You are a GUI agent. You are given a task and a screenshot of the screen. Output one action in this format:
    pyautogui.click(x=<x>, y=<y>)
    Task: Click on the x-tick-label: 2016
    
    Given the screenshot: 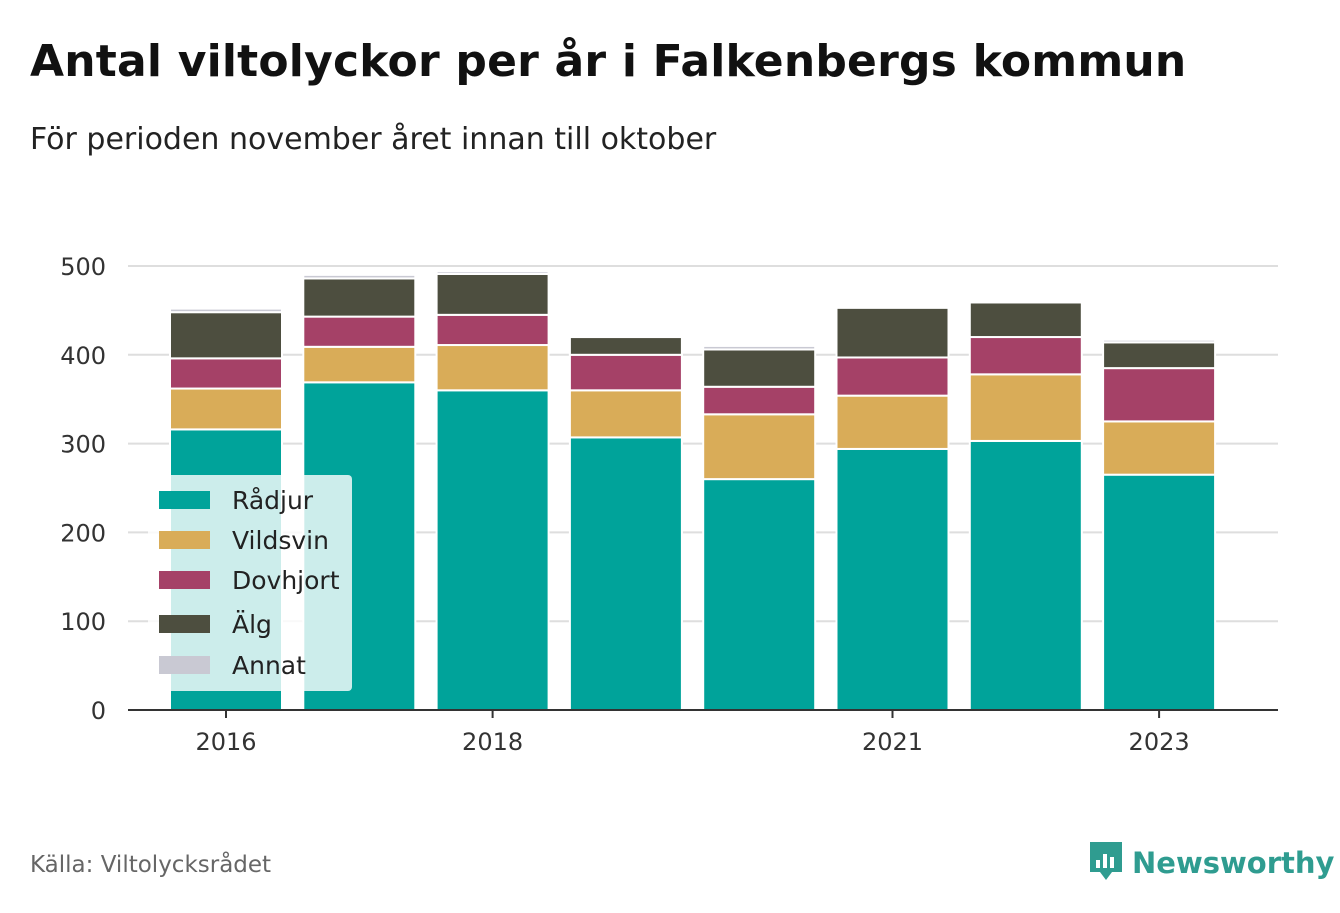 What is the action you would take?
    pyautogui.click(x=225, y=742)
    